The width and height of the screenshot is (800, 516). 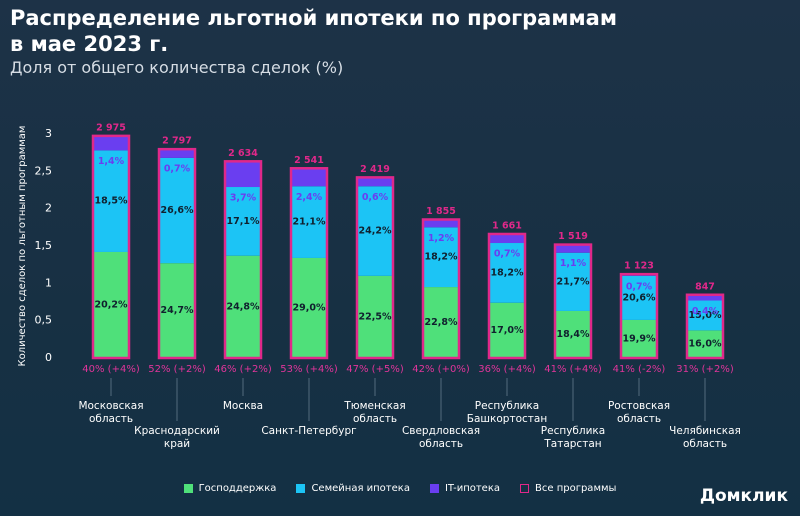 What do you see at coordinates (375, 369) in the screenshot?
I see `bottom-label: 47% (+5%)` at bounding box center [375, 369].